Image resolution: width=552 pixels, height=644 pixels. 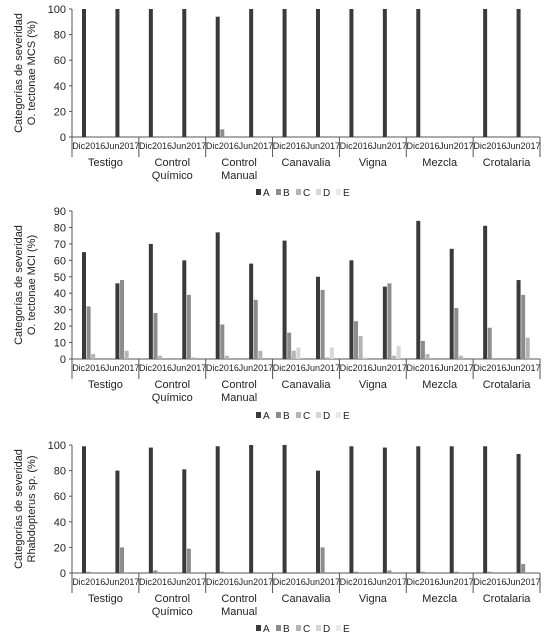 What do you see at coordinates (60, 344) in the screenshot?
I see `y-tick-label: 10` at bounding box center [60, 344].